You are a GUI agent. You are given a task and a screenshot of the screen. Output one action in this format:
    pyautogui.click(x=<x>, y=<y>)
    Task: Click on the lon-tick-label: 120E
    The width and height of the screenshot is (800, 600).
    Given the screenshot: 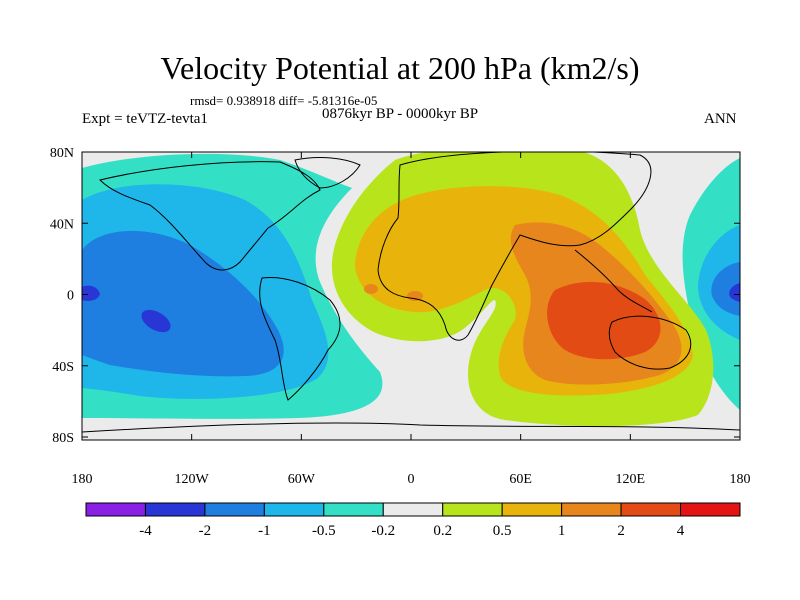 What is the action you would take?
    pyautogui.click(x=631, y=479)
    